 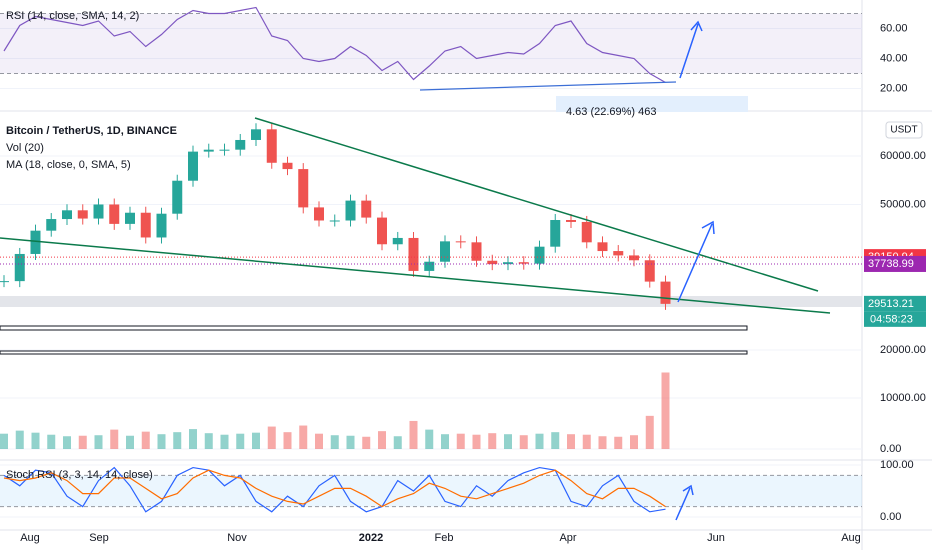 I want to click on range-band, so click(x=431, y=301).